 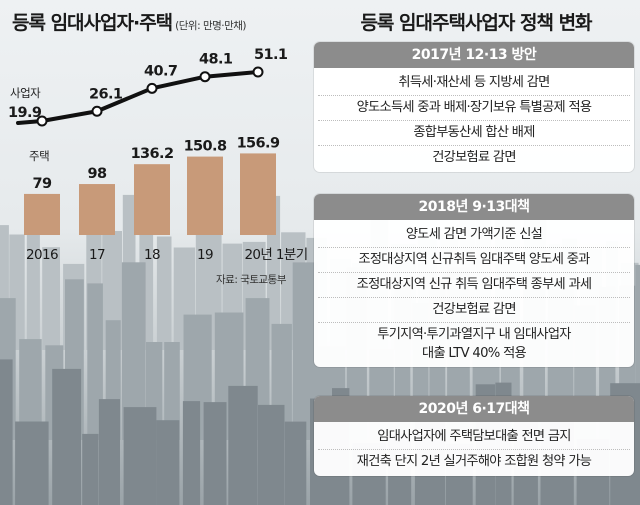 I want to click on line-business-owners, so click(x=138, y=97).